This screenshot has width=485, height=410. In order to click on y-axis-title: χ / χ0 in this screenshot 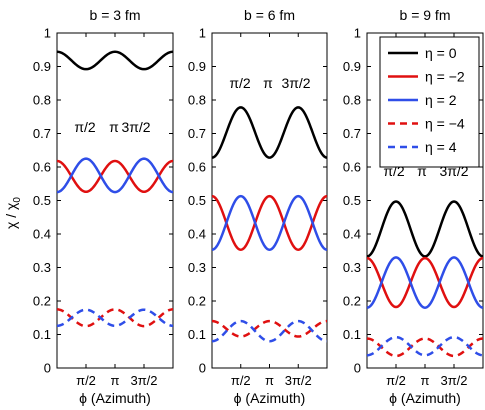, I will do `click(13, 213)`.